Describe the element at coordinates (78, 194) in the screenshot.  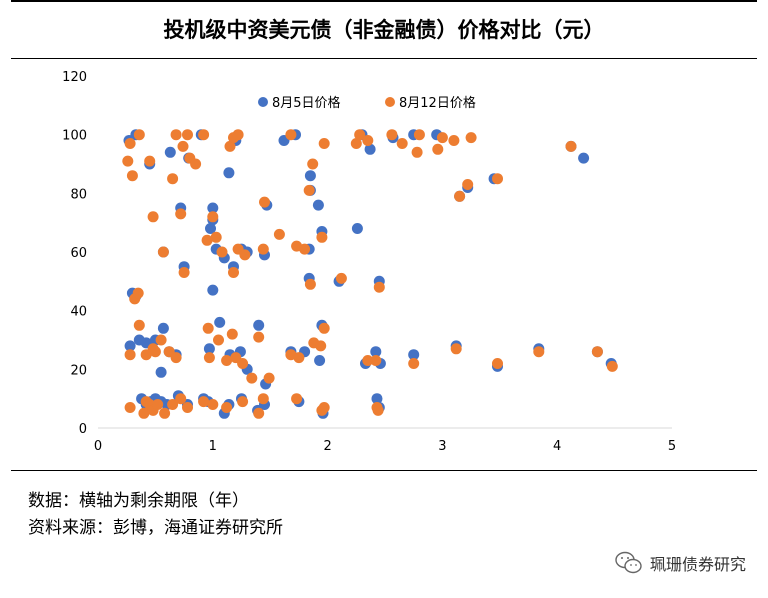
I see `y-tick-label: 80` at that location.